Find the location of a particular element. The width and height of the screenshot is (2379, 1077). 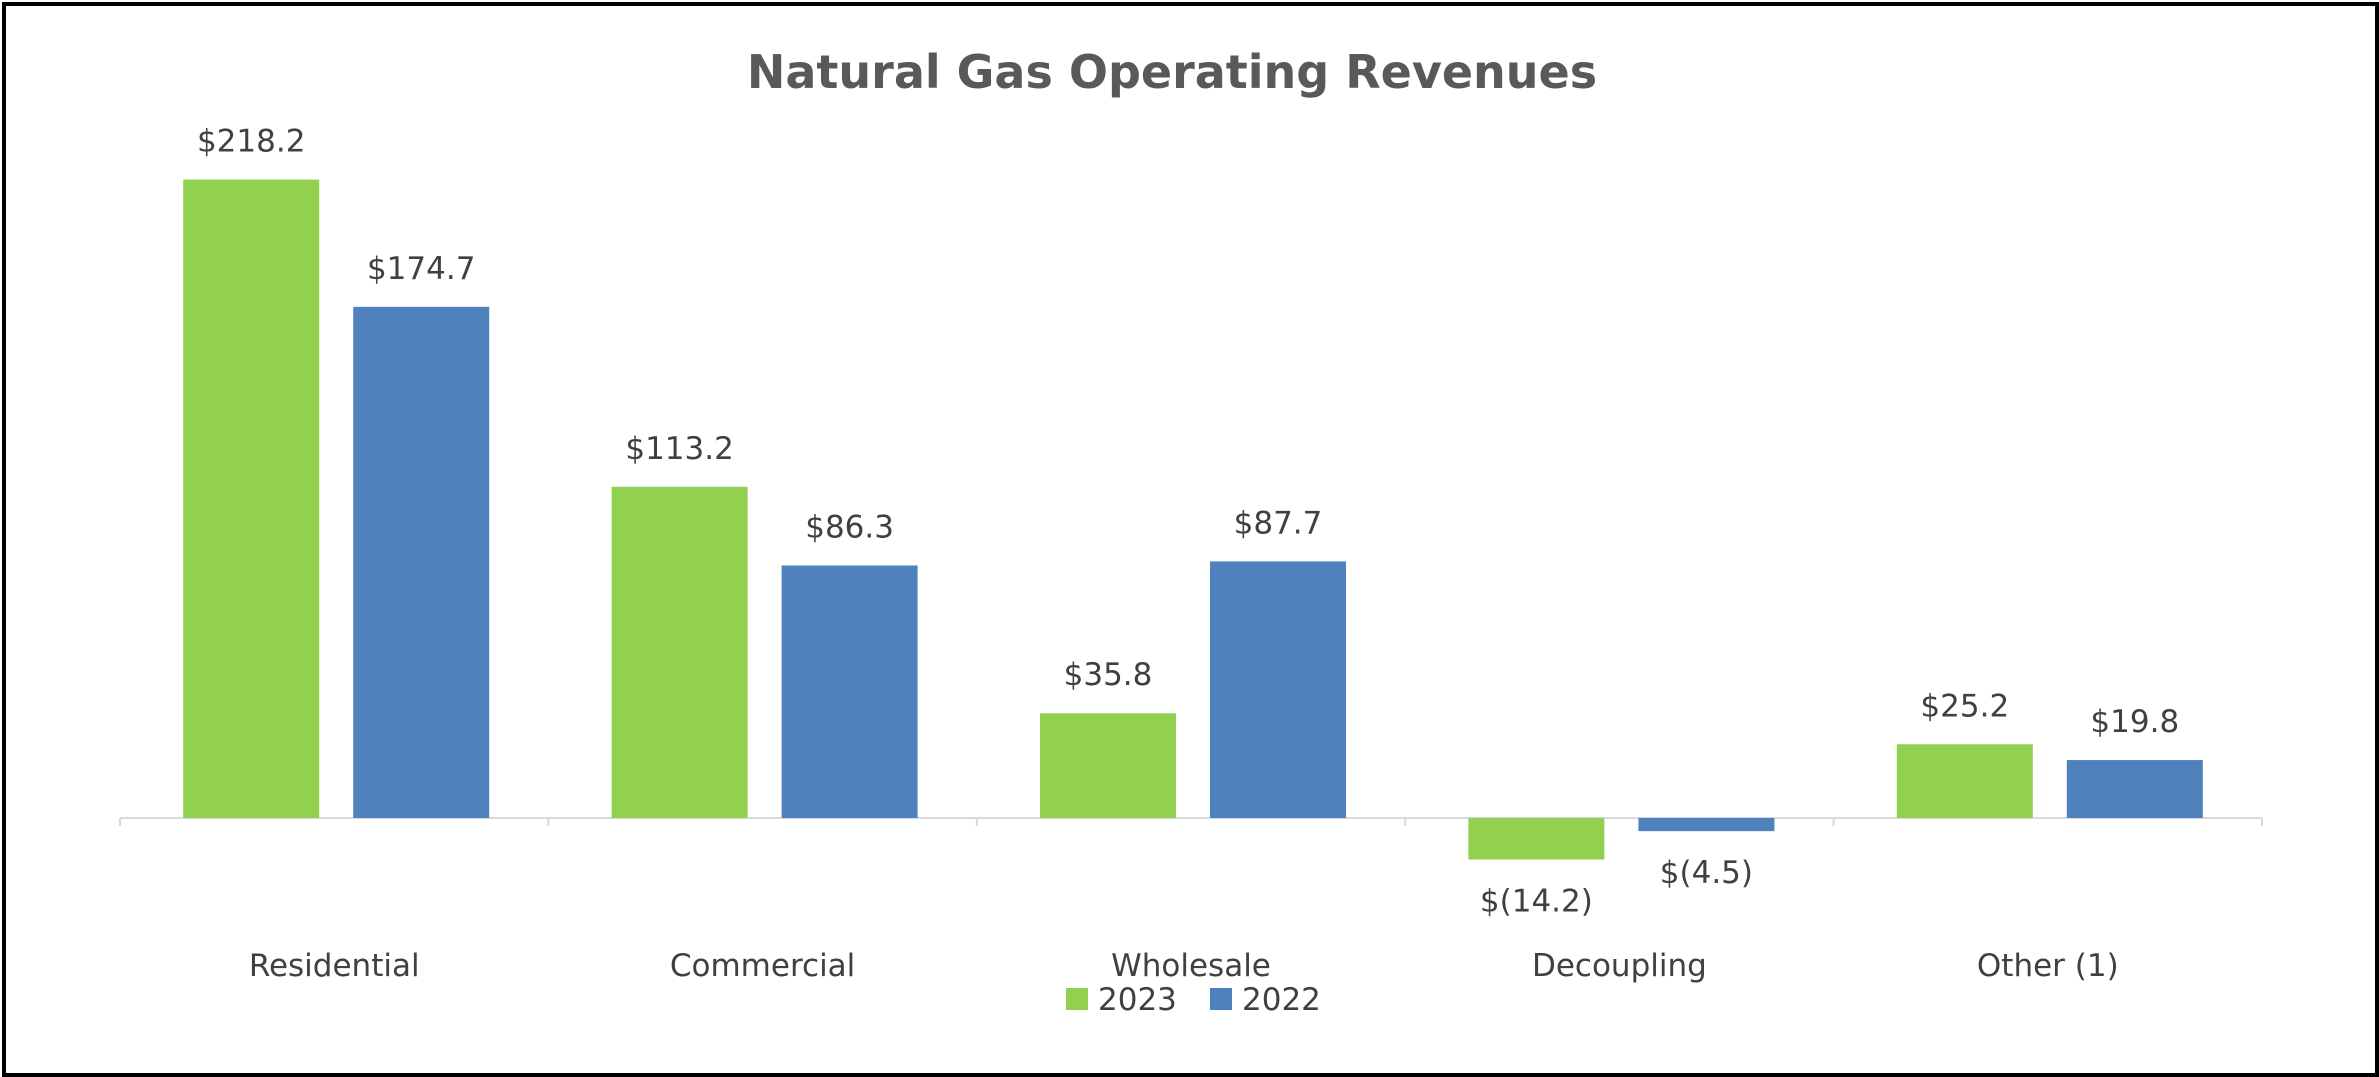

data-label: $86.3 is located at coordinates (849, 527).